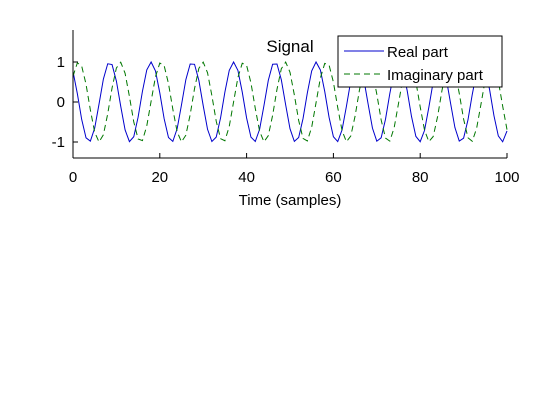  Describe the element at coordinates (435, 75) in the screenshot. I see `legend-label-imaginary: Imaginary part` at that location.